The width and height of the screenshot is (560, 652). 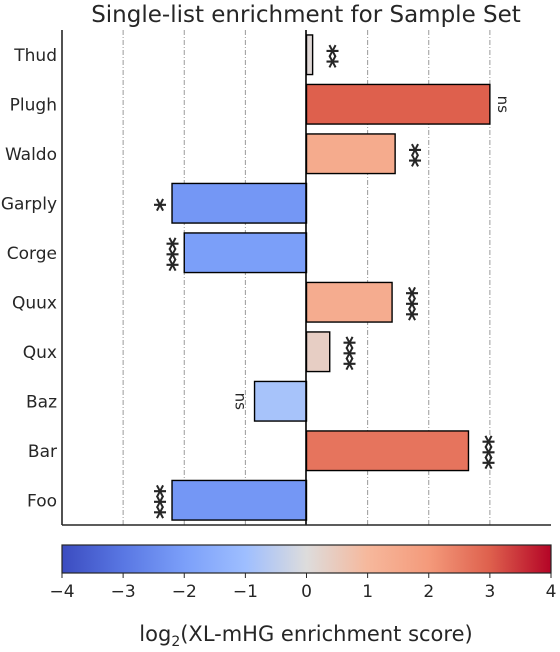 I want to click on bar-bar, so click(x=387, y=451).